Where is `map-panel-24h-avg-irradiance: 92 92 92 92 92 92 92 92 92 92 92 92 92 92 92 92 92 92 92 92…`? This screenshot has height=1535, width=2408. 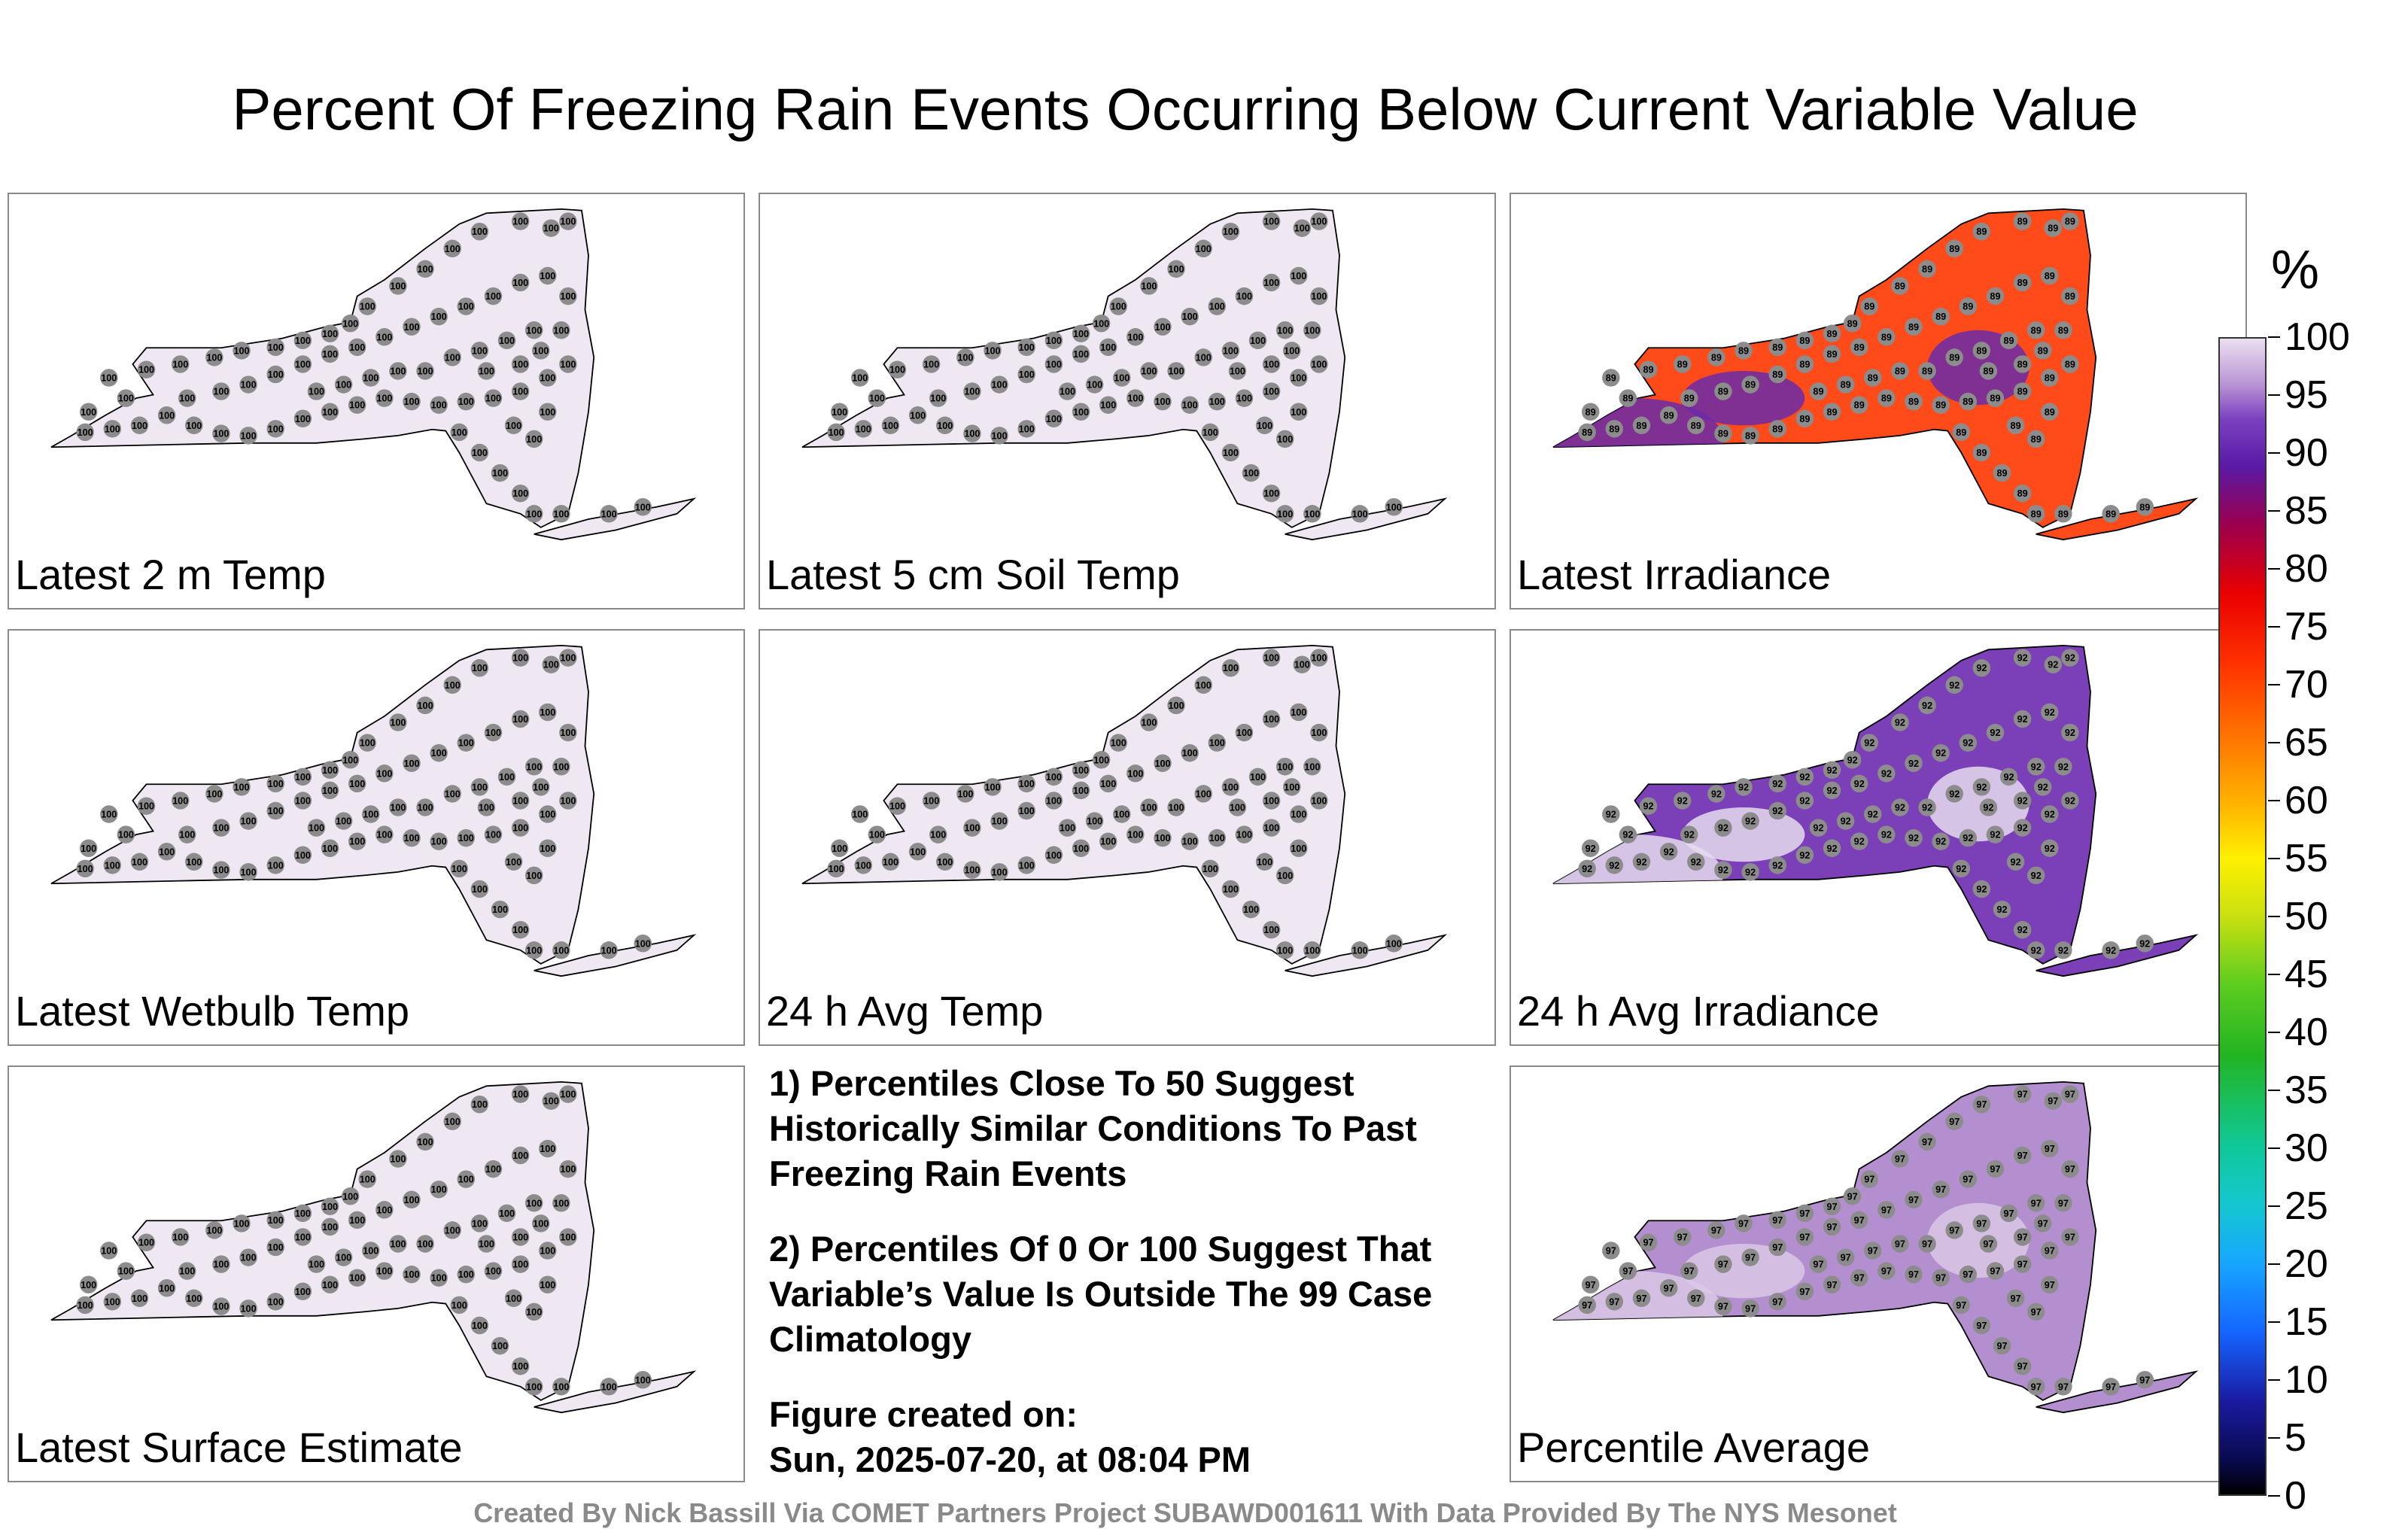
map-panel-24h-avg-irradiance: 92 92 92 92 92 92 92 92 92 92 92 92 92 92 92 92 92 92 92 92… is located at coordinates (1878, 837).